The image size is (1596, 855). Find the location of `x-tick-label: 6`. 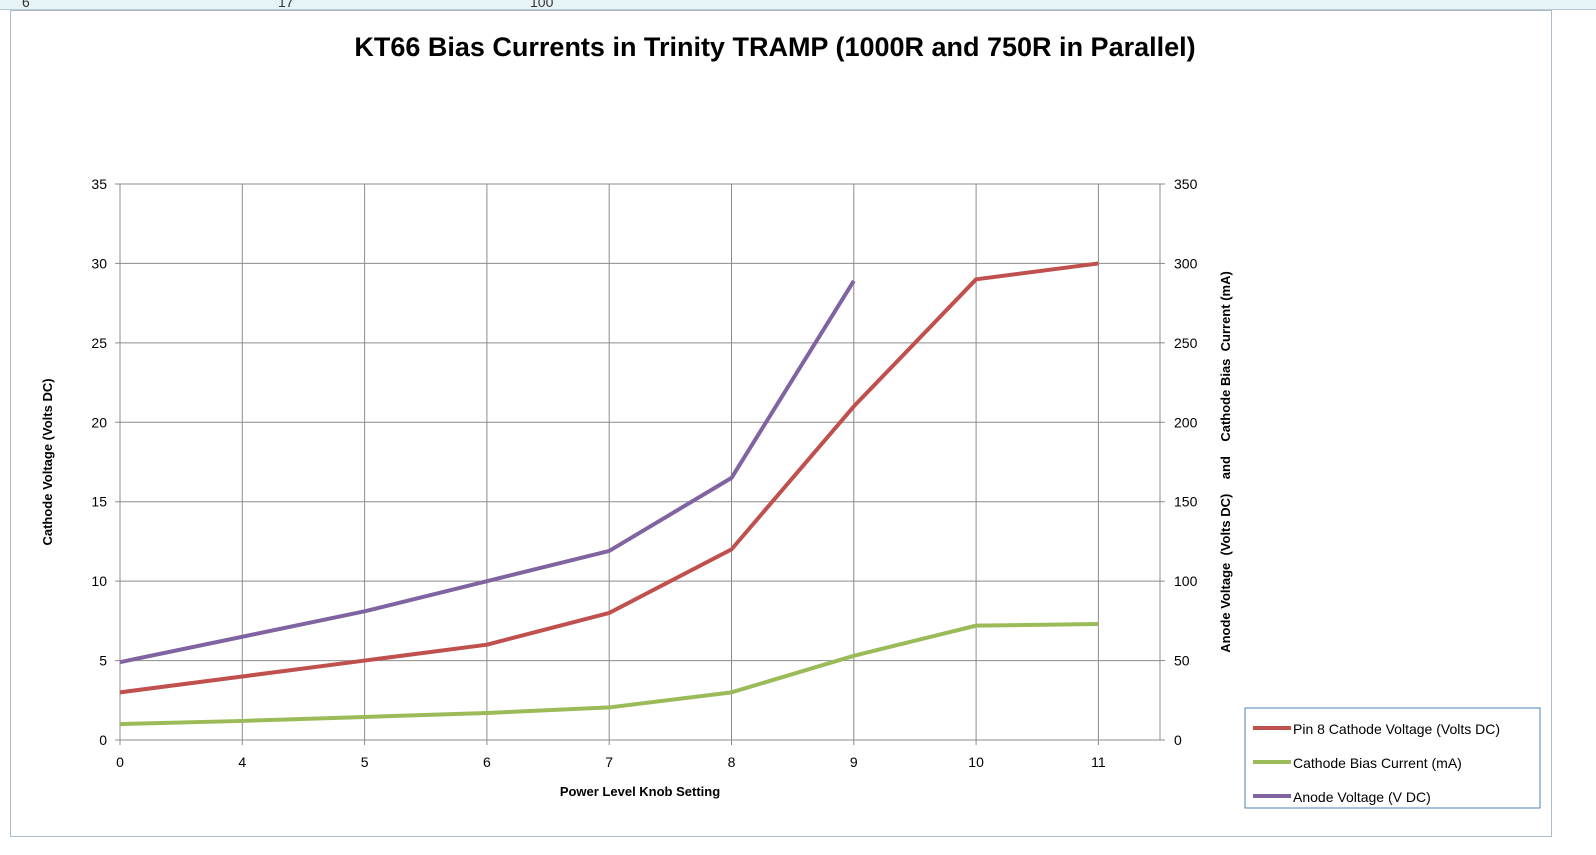

x-tick-label: 6 is located at coordinates (487, 762).